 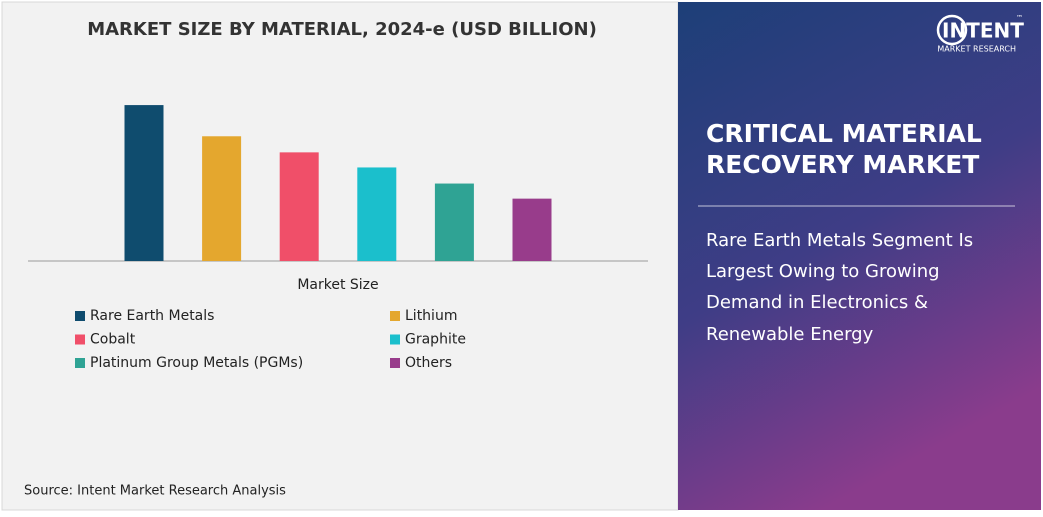 I want to click on x-axis-label: Market Size, so click(x=337, y=285).